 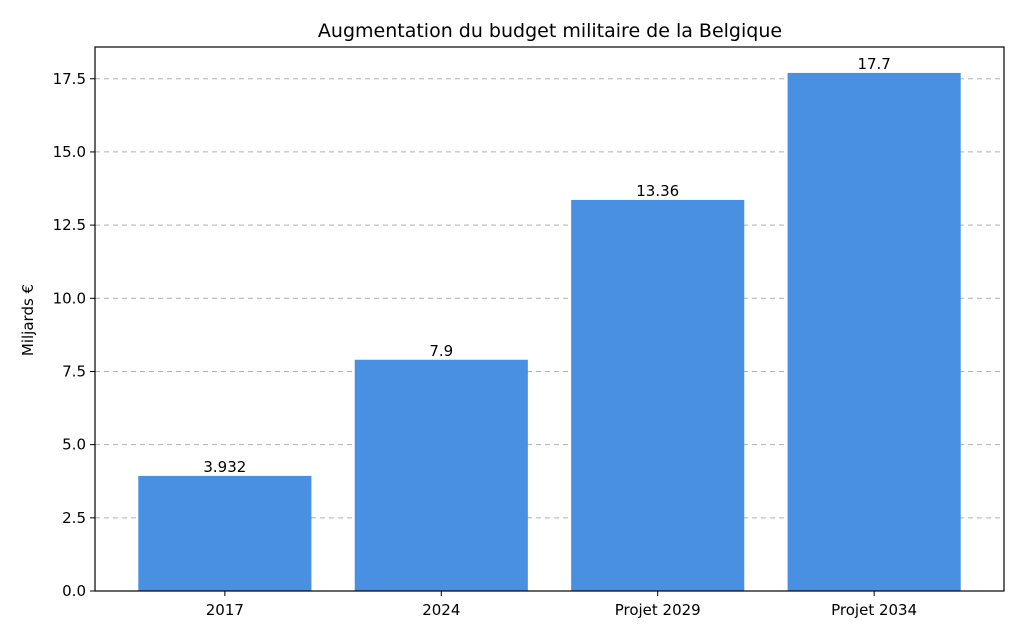 What do you see at coordinates (69, 152) in the screenshot?
I see `y-tick-label: 15.0` at bounding box center [69, 152].